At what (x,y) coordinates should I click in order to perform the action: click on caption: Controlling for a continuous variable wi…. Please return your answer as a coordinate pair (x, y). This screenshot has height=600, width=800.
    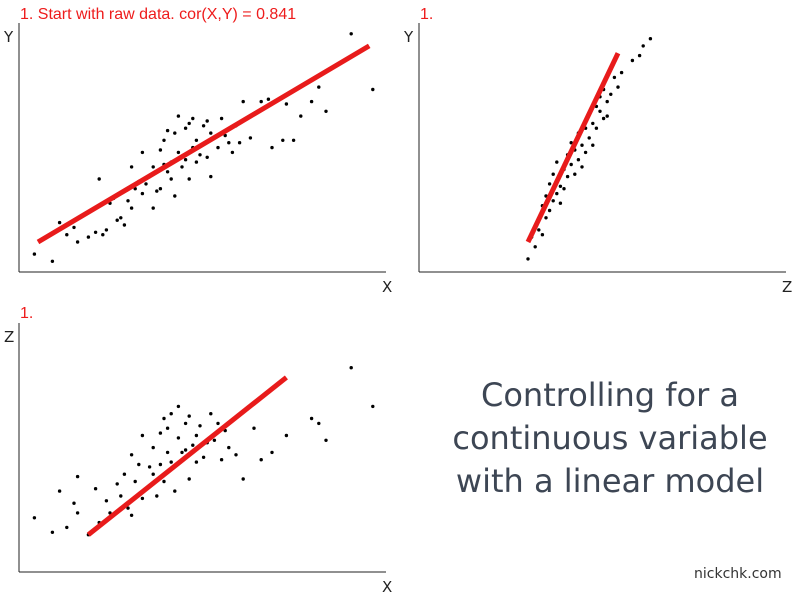
    Looking at the image, I should click on (610, 438).